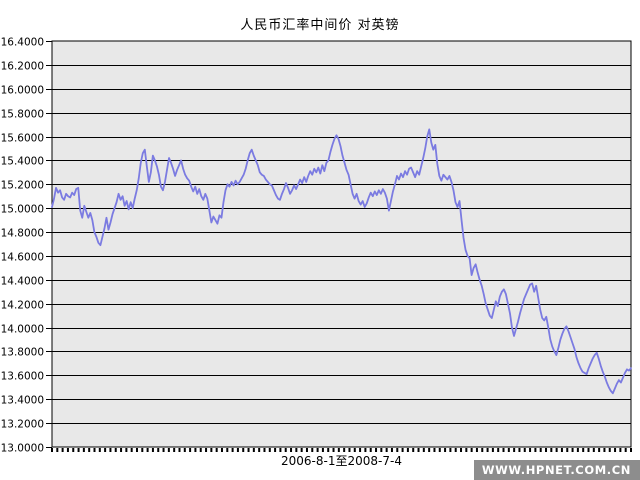 This screenshot has height=480, width=640. I want to click on y-tick-label: 14.6000, so click(22, 258).